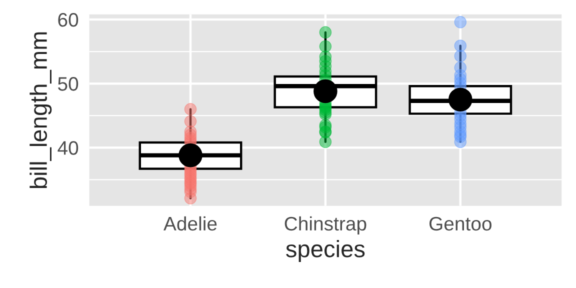  What do you see at coordinates (41, 110) in the screenshot?
I see `y-axis-title: bill_length_mm` at bounding box center [41, 110].